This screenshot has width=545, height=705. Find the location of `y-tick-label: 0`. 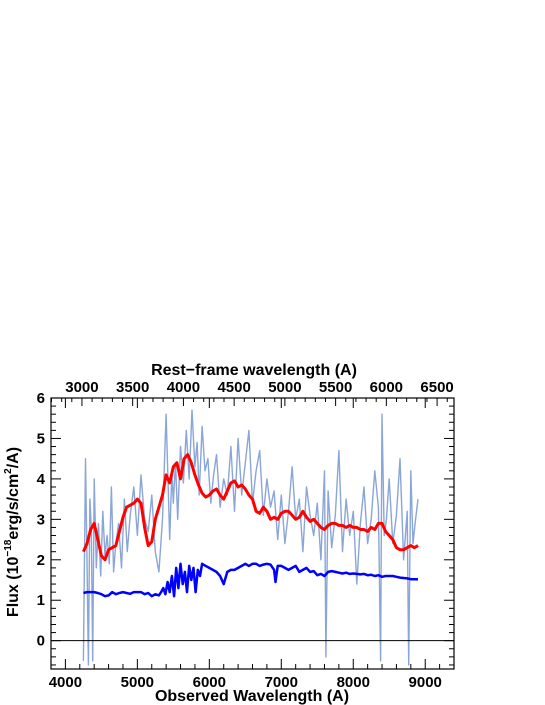

y-tick-label: 0 is located at coordinates (41, 641).